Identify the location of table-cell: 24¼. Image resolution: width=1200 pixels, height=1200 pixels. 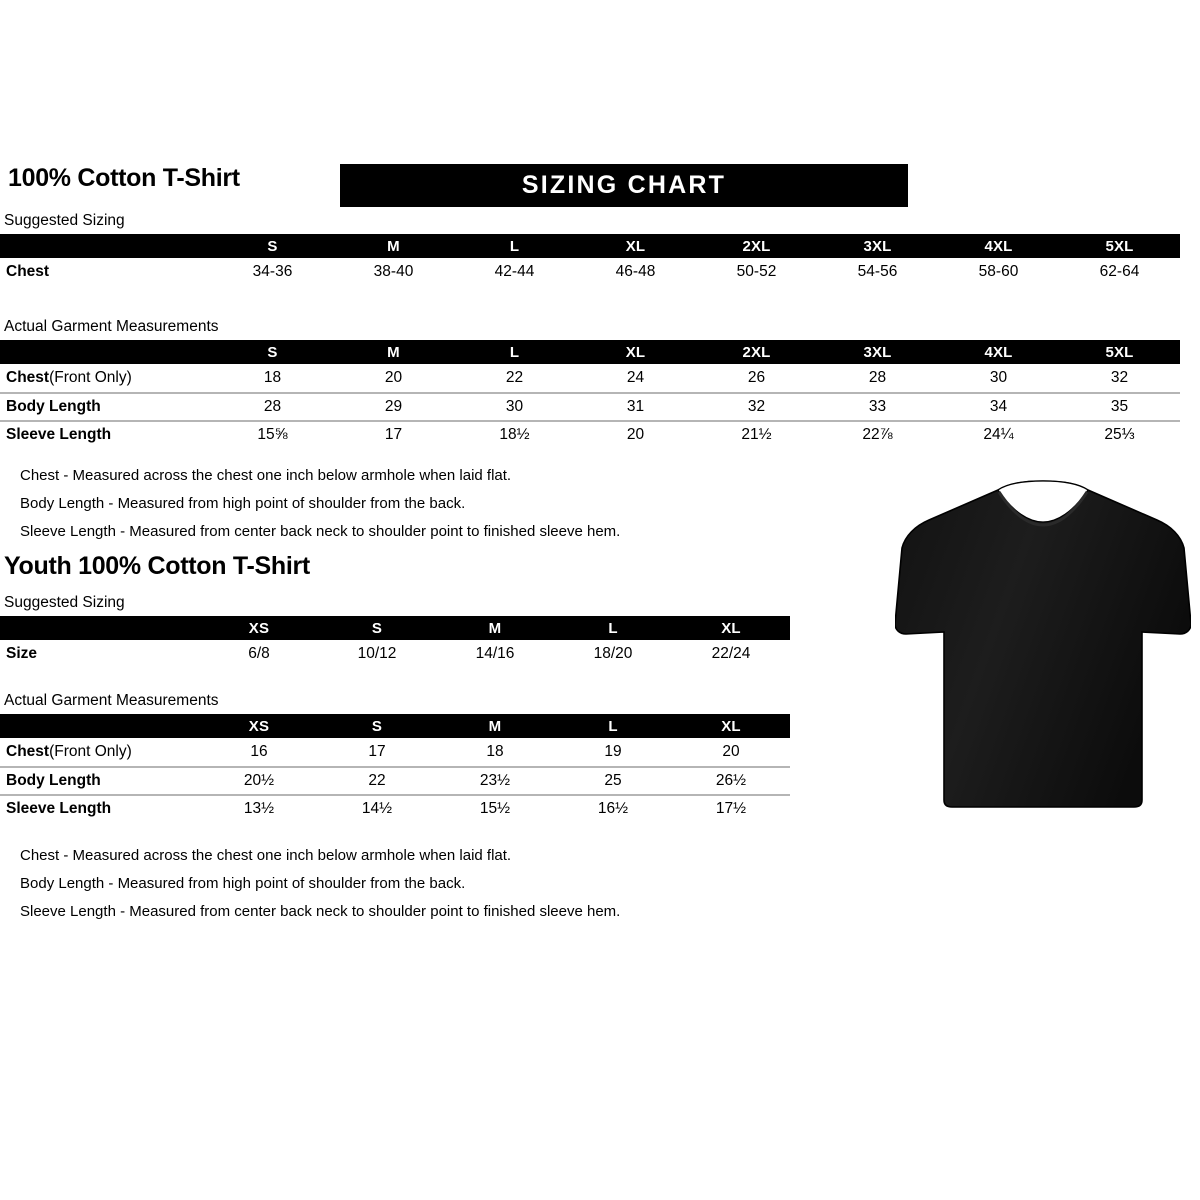
(998, 434).